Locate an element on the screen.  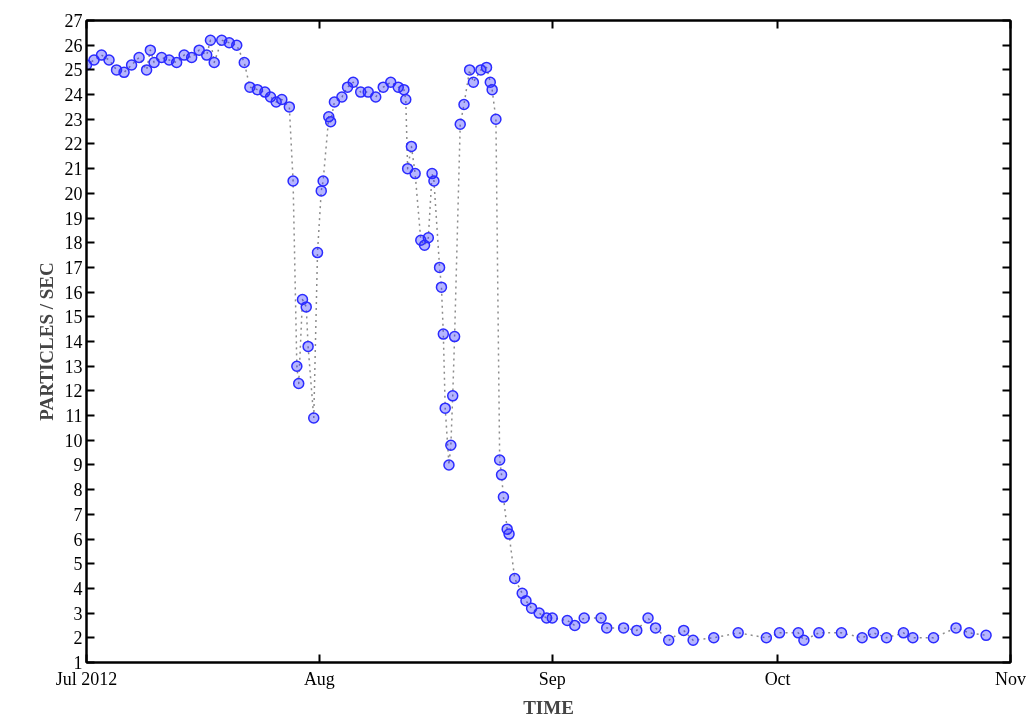
y-tick-label: 25 is located at coordinates (73, 70).